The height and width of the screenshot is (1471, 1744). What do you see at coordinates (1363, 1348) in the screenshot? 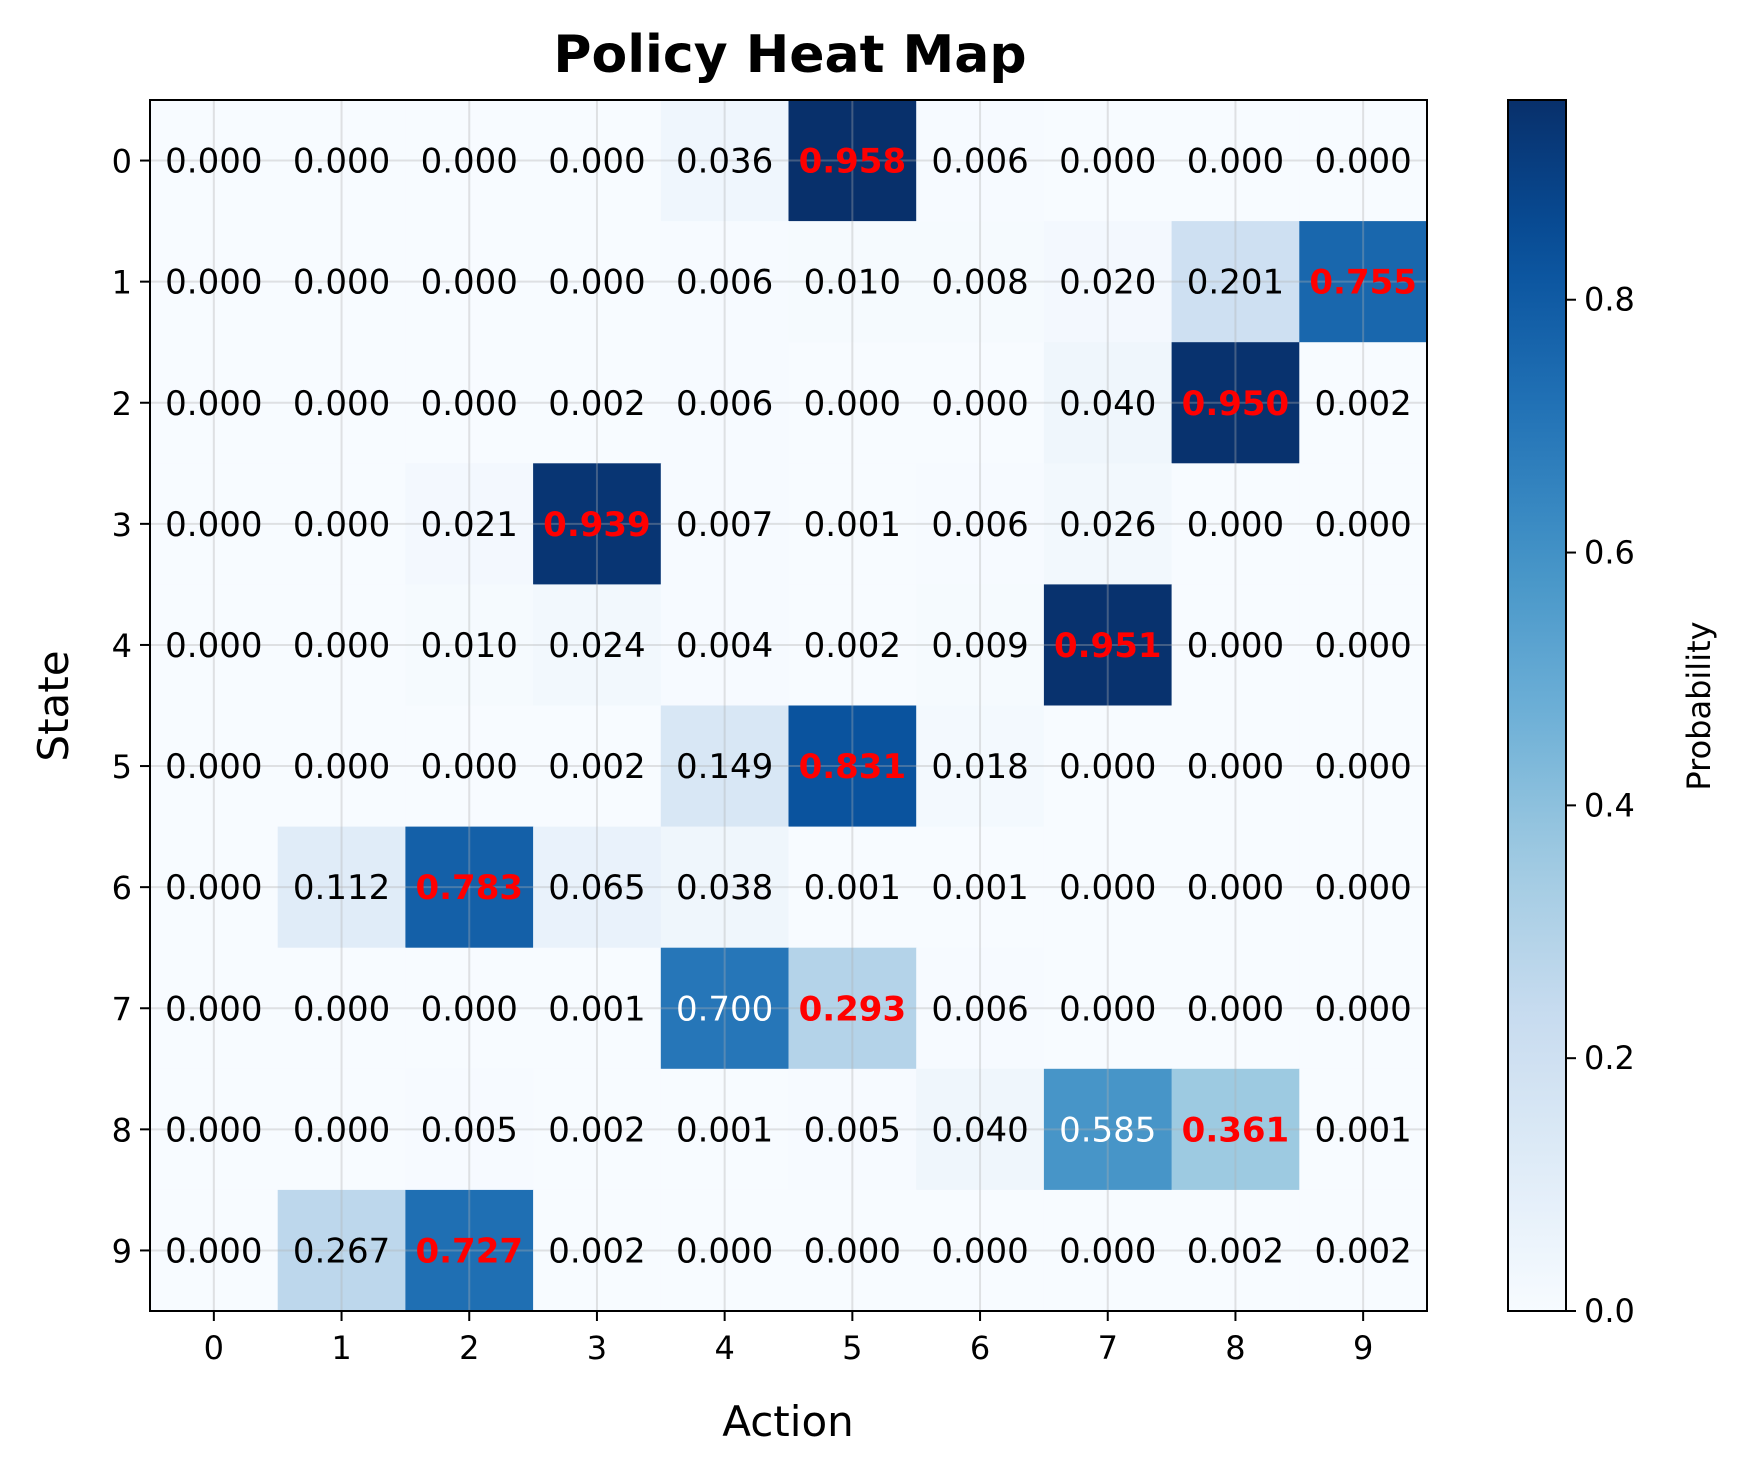
I see `x-tick-label: 9` at bounding box center [1363, 1348].